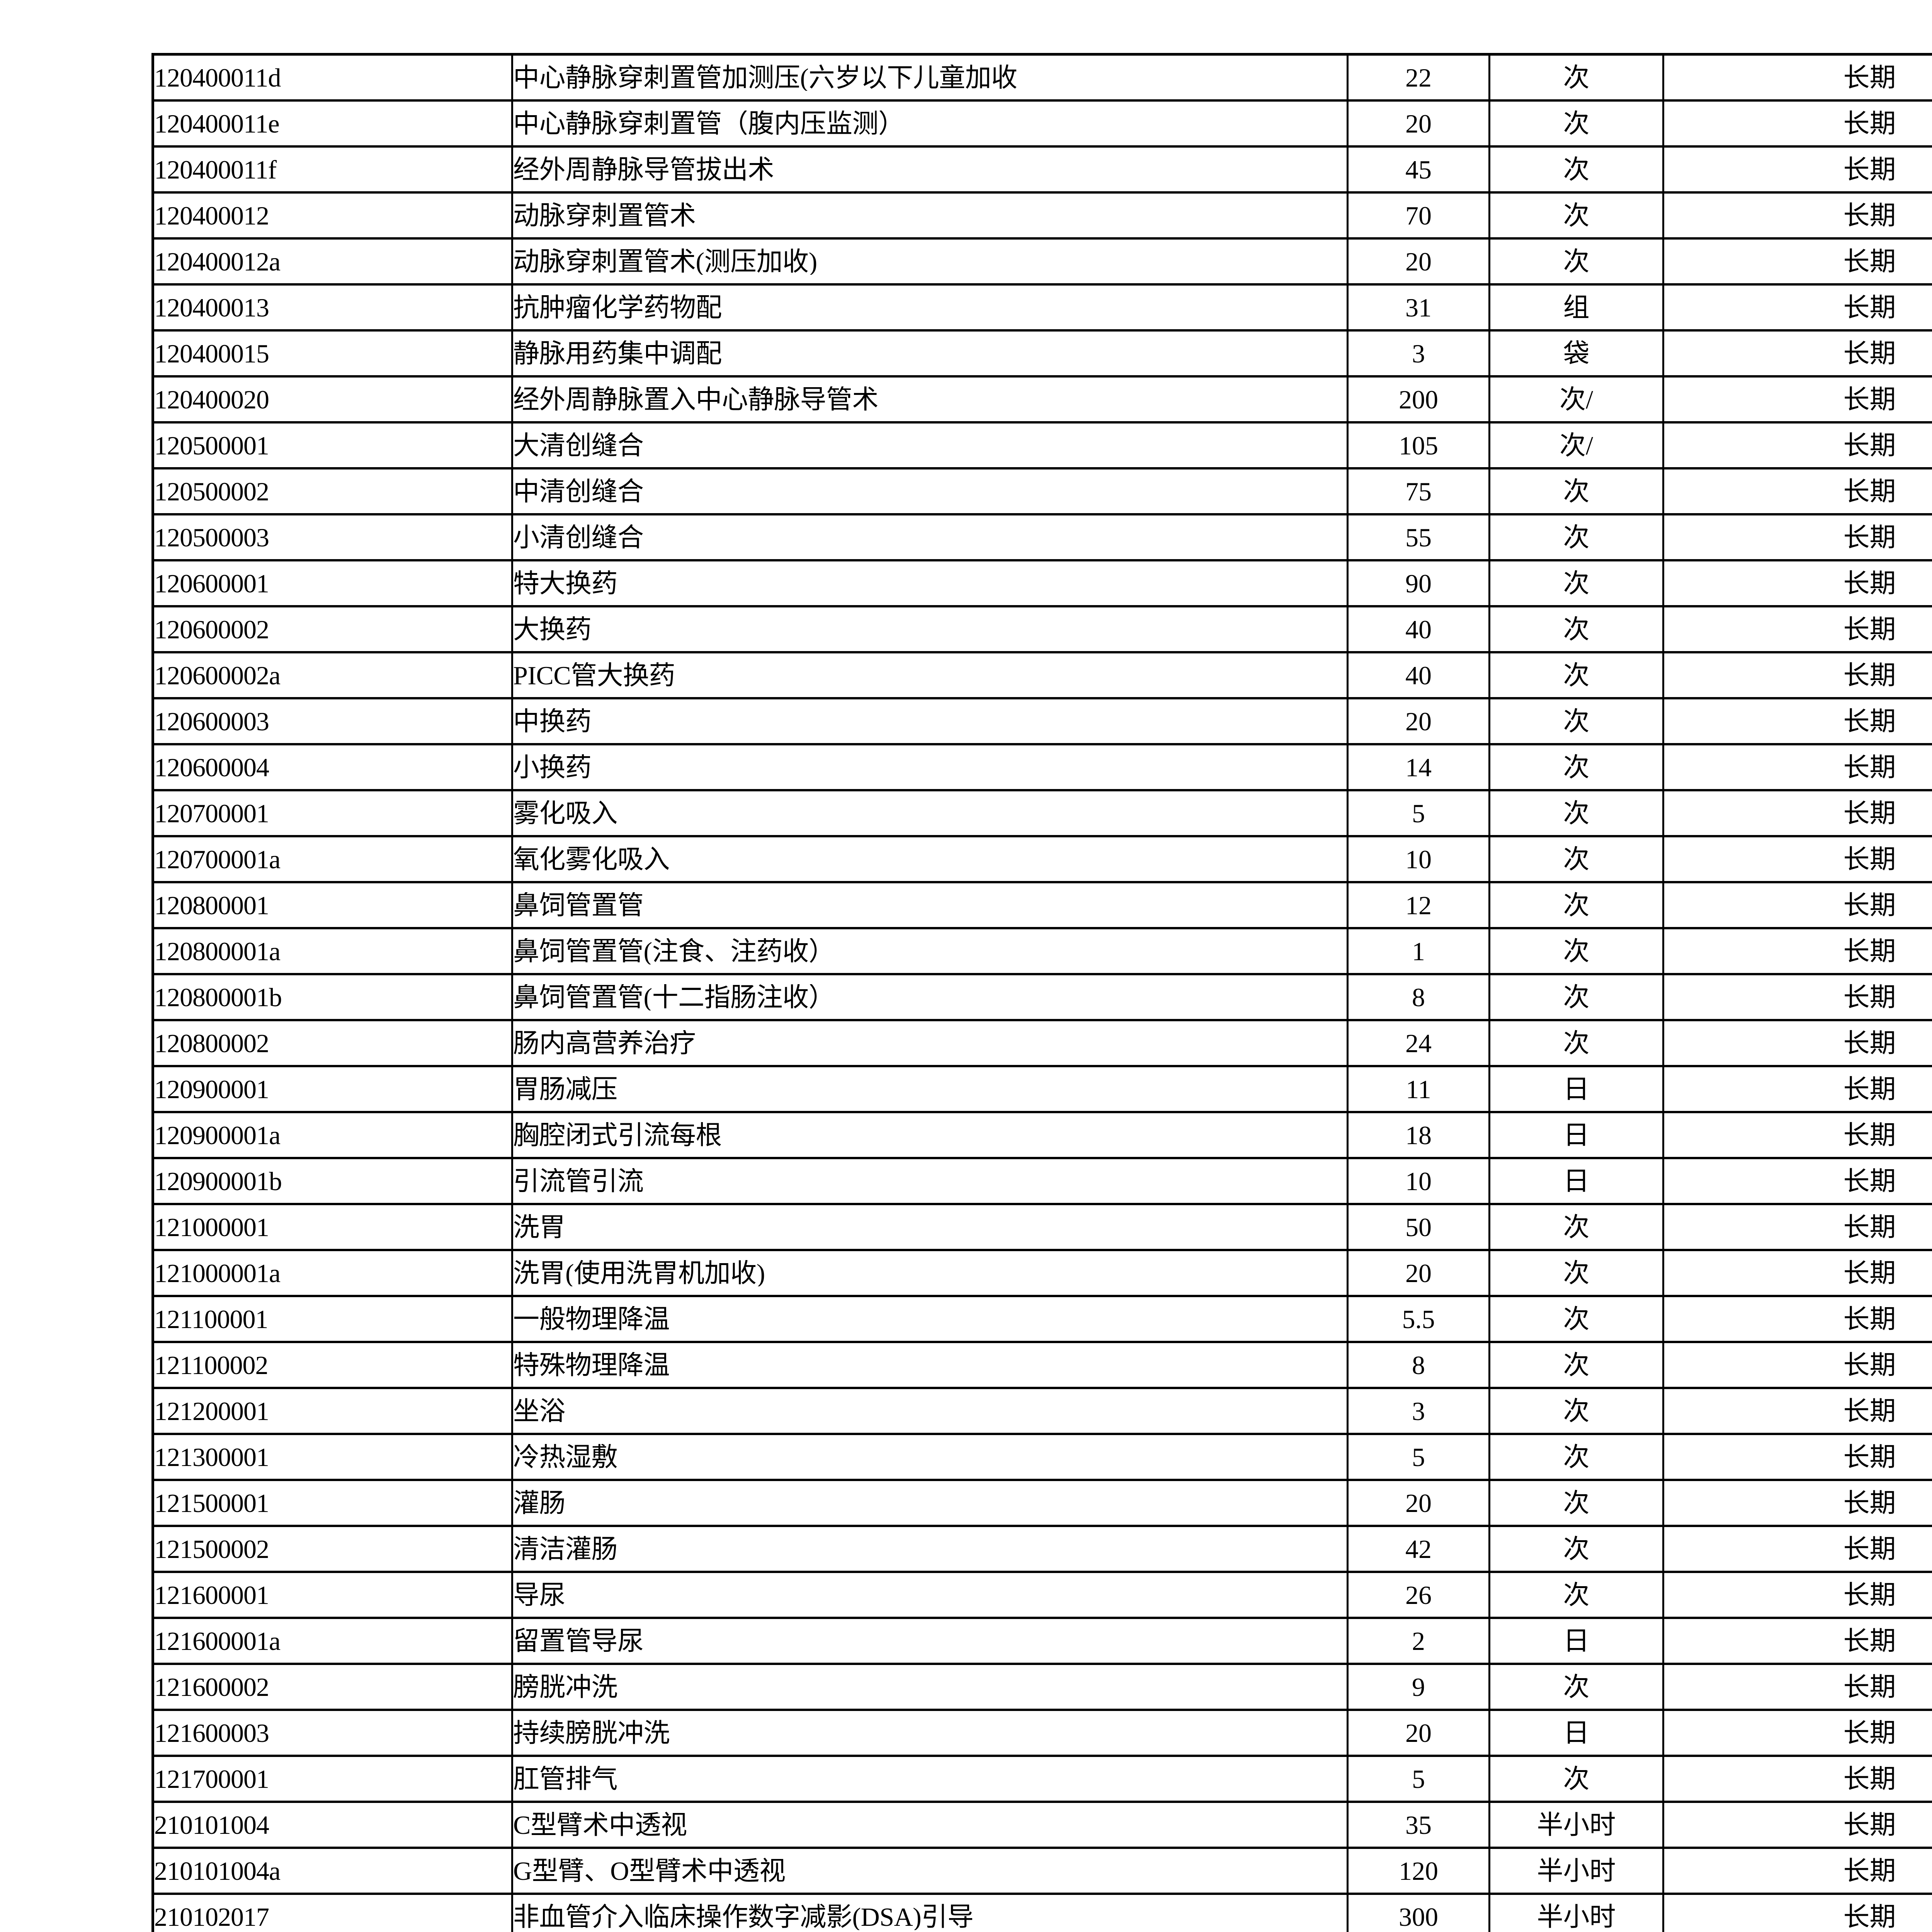 Image resolution: width=1932 pixels, height=1932 pixels. I want to click on service-name-cell: 中清创缝合, so click(930, 491).